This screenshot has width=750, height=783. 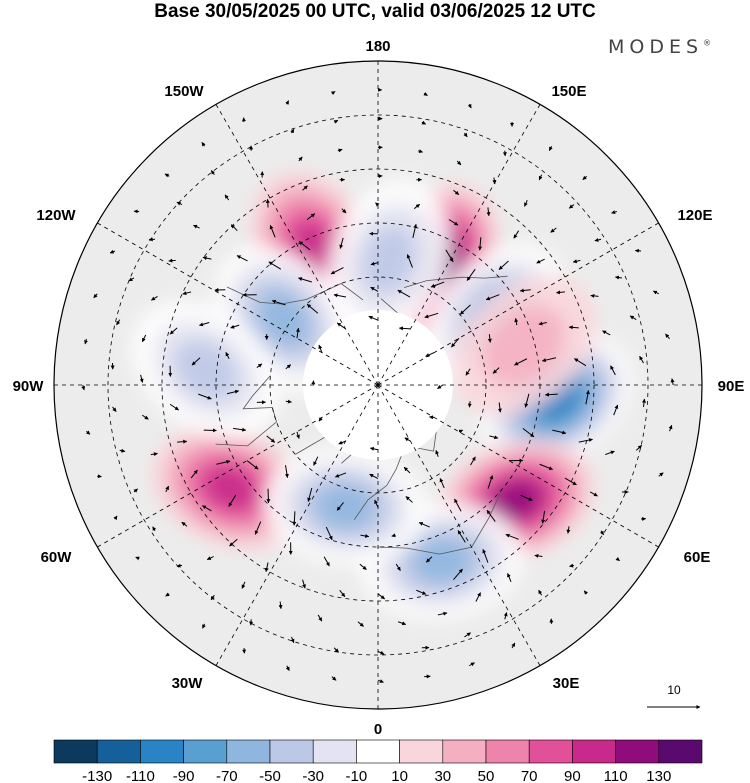 What do you see at coordinates (524, 346) in the screenshot?
I see `anomaly-contour-mongolia-high` at bounding box center [524, 346].